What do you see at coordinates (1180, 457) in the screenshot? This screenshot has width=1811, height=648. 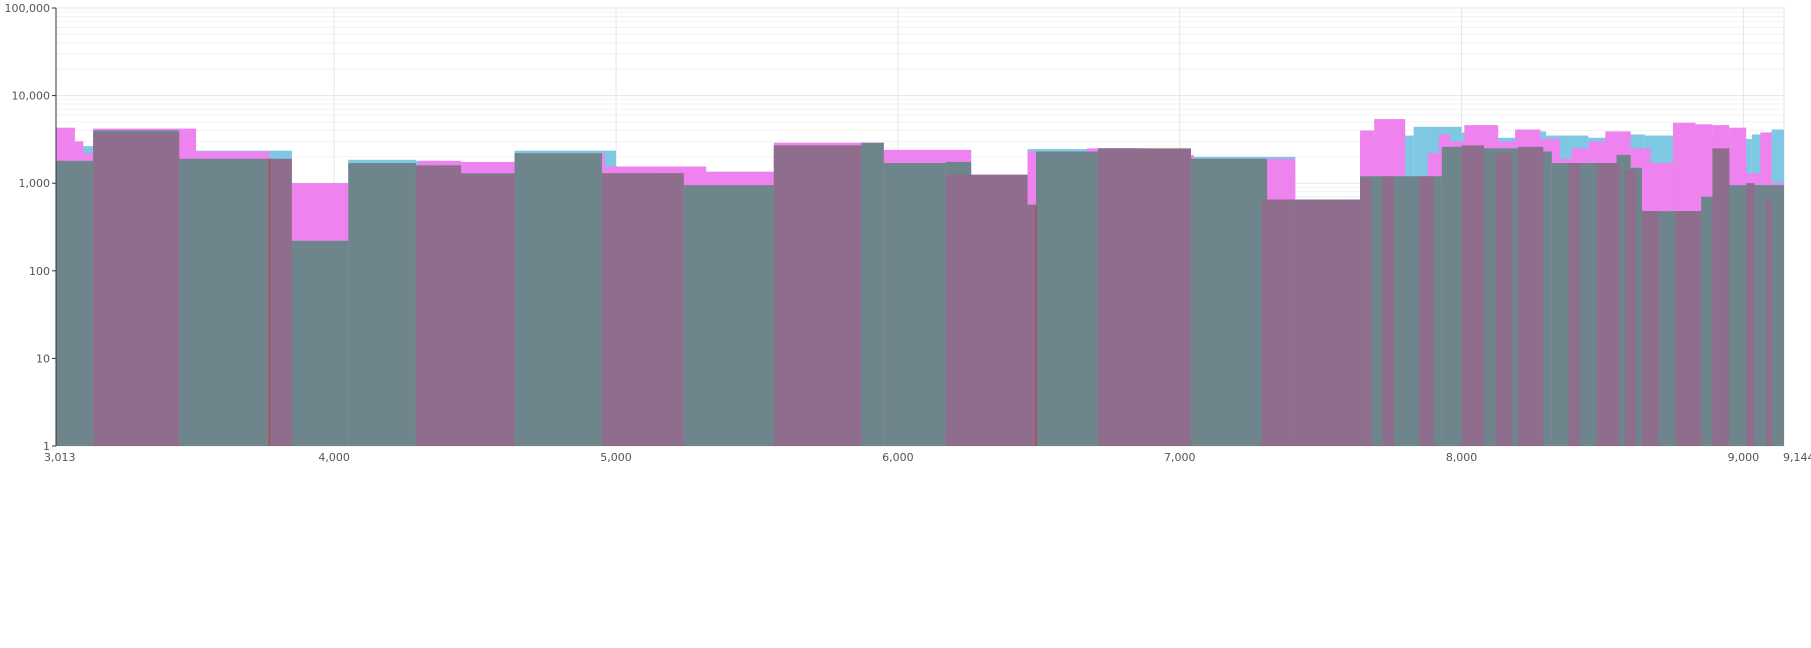 I see `x-tick-label: 7,000` at bounding box center [1180, 457].